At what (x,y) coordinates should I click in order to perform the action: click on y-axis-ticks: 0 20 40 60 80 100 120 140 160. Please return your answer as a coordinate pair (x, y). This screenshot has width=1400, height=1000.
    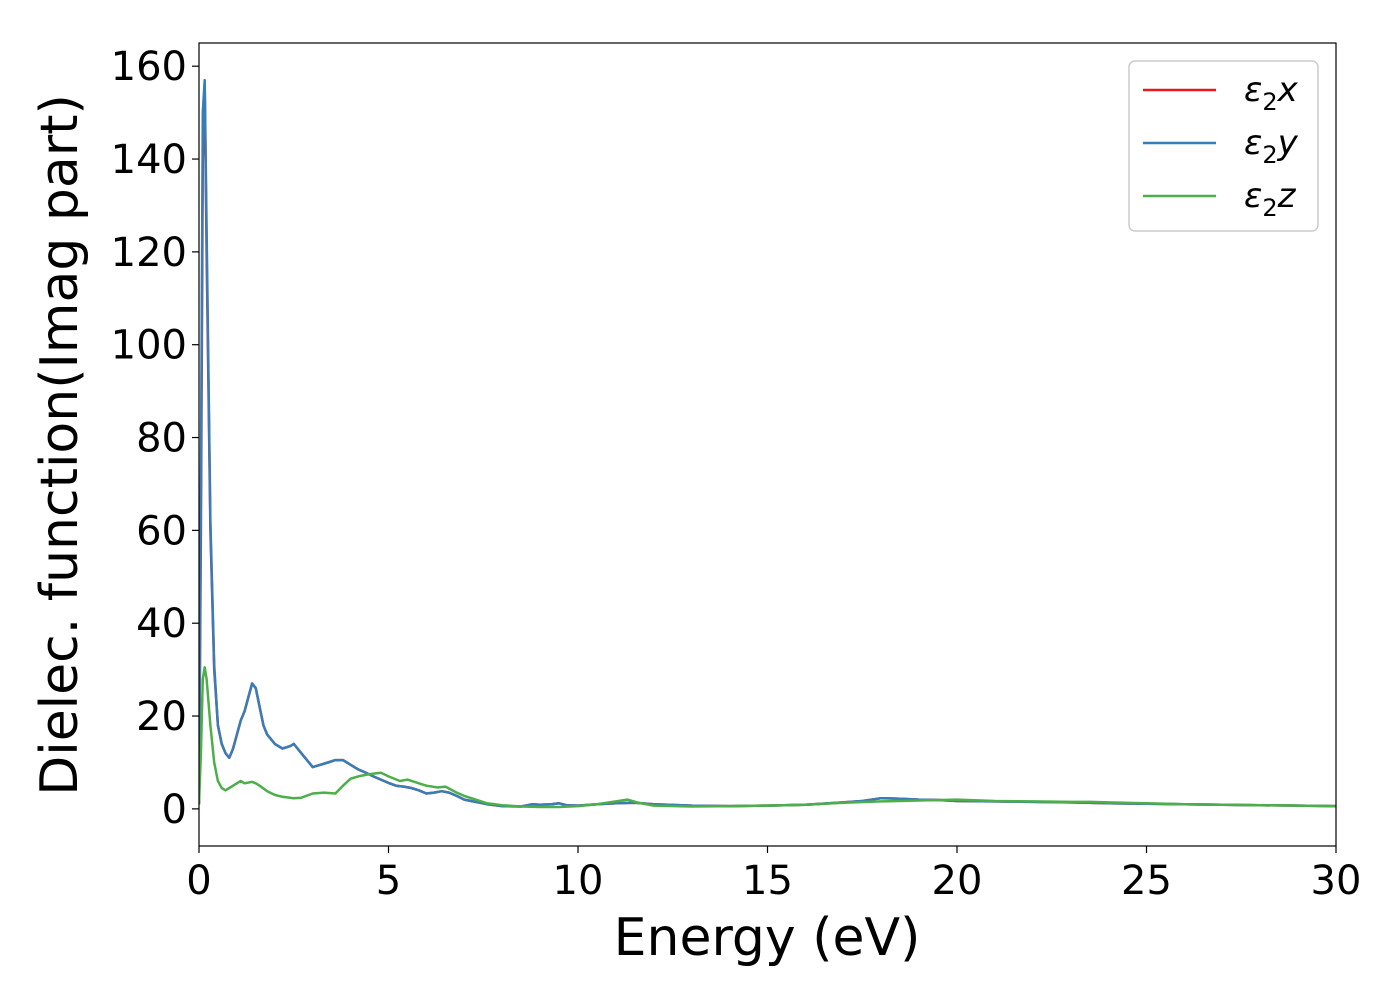
    Looking at the image, I should click on (155, 438).